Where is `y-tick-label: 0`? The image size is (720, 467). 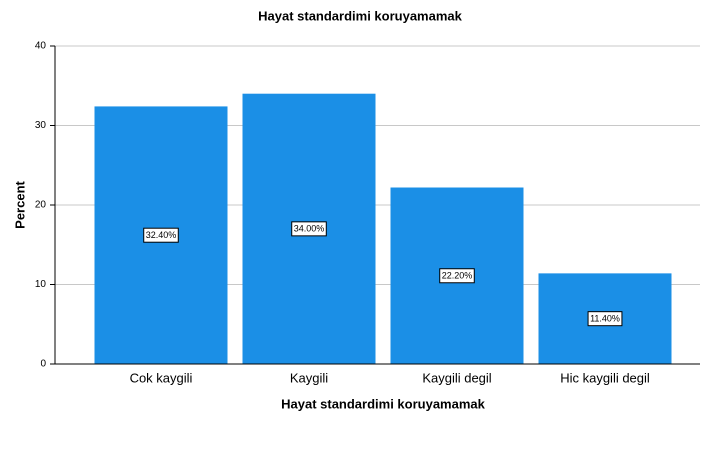
y-tick-label: 0 is located at coordinates (43, 364).